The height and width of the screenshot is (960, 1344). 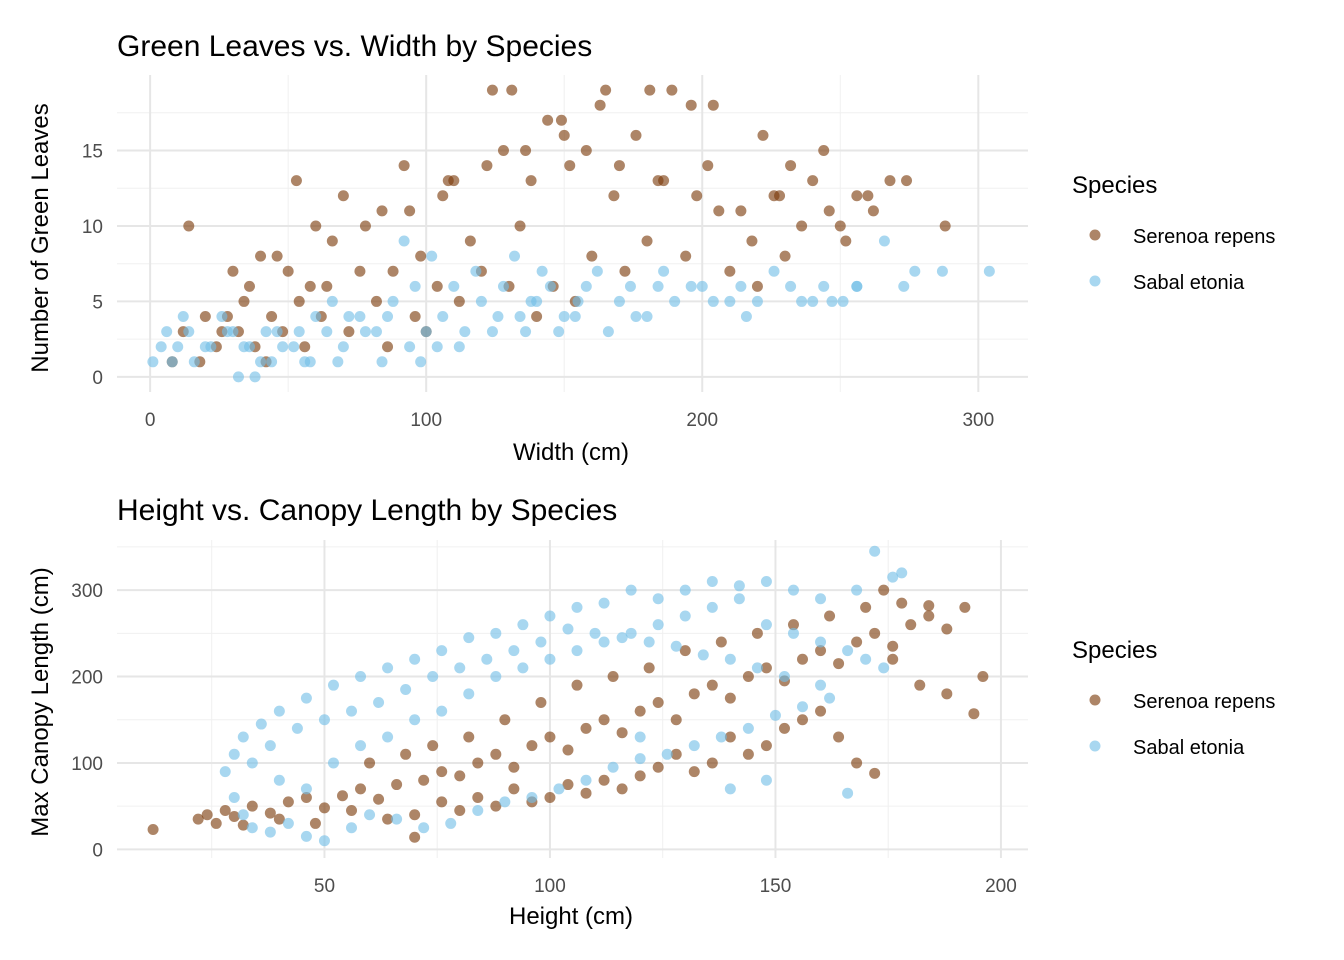 I want to click on y-tick-labels: 0 100 200 300, so click(x=87, y=721).